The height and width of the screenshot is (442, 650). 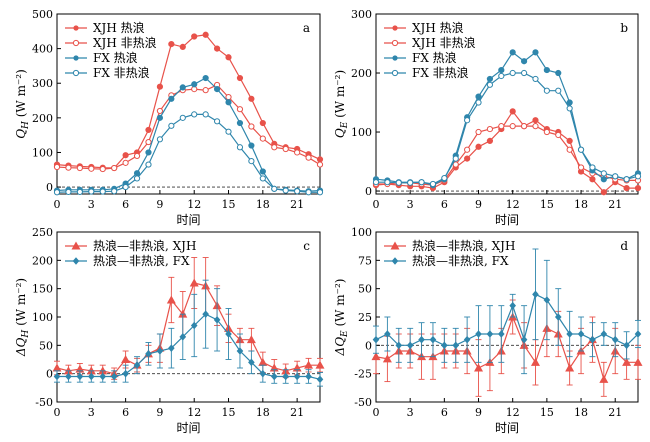 I want to click on y-tick-label: -25, so click(x=363, y=374).